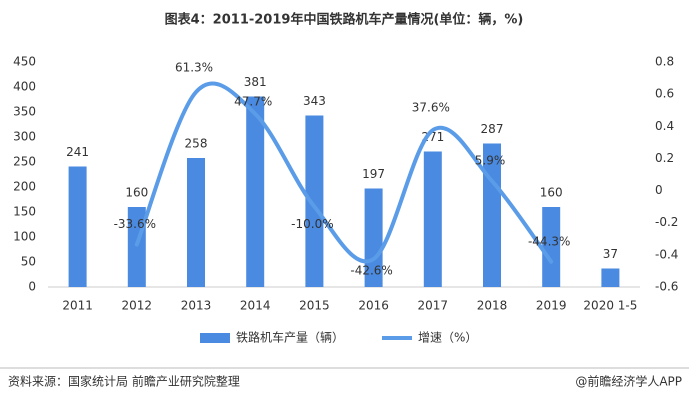 Image resolution: width=689 pixels, height=406 pixels. I want to click on bar-value-label: 197, so click(373, 174).